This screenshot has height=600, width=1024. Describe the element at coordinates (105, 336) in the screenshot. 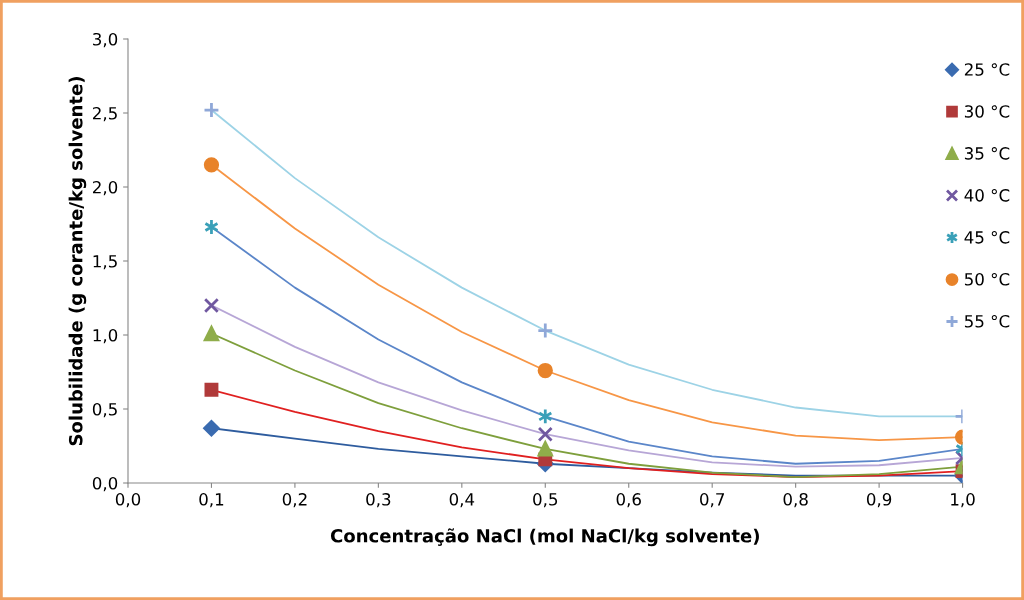

I see `y-tick-label: 1,0` at that location.